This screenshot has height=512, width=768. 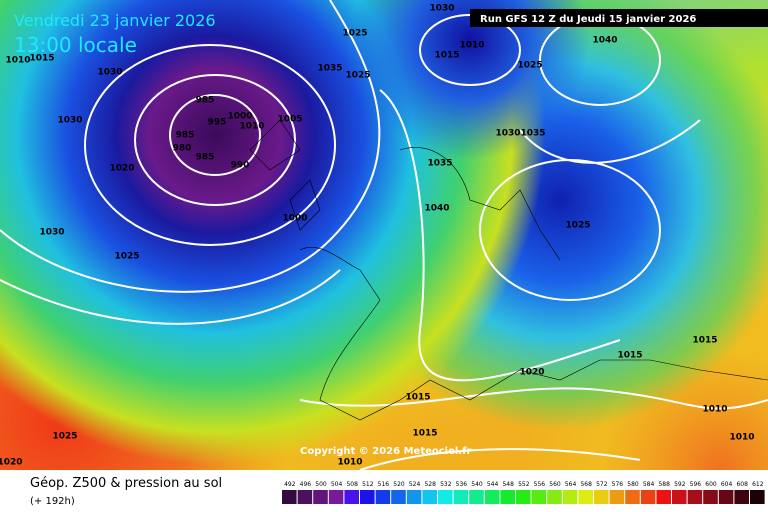 I want to click on legend-label: 492, so click(x=290, y=484).